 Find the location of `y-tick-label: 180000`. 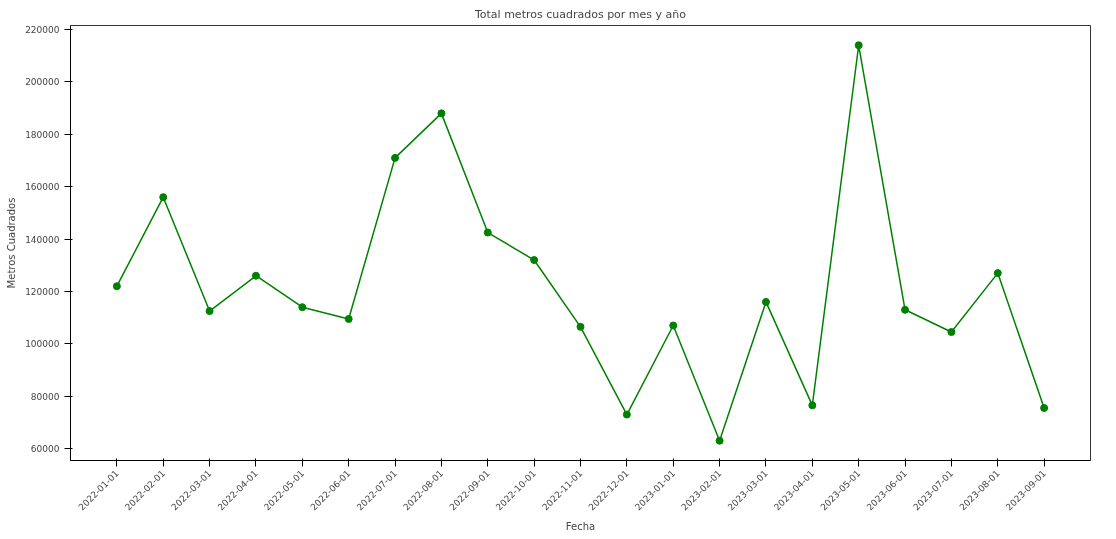

y-tick-label: 180000 is located at coordinates (42, 134).